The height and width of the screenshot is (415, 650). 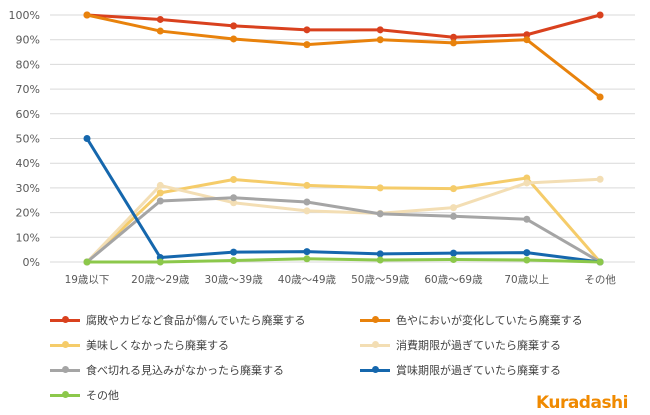 I want to click on legend-item: 消費期限が過ぎていたら廃棄する, so click(x=485, y=345).